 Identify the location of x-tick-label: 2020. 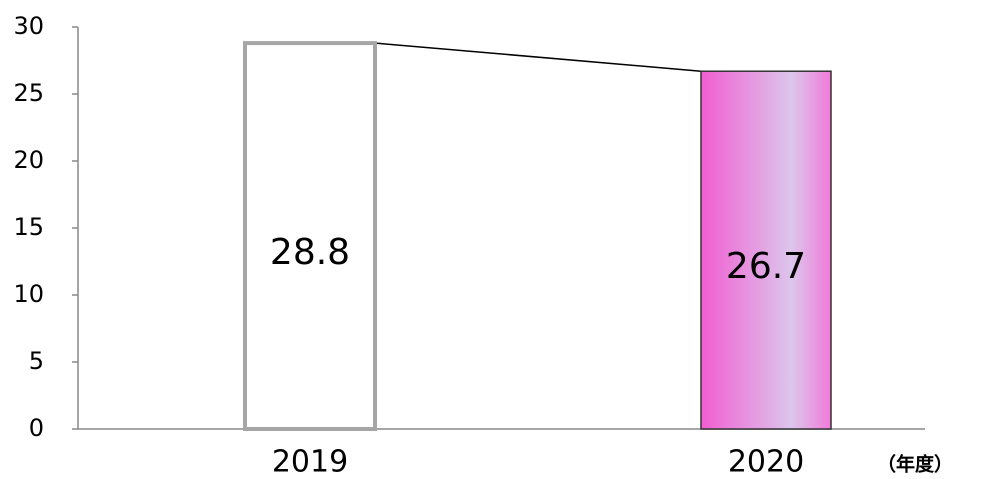
(766, 462).